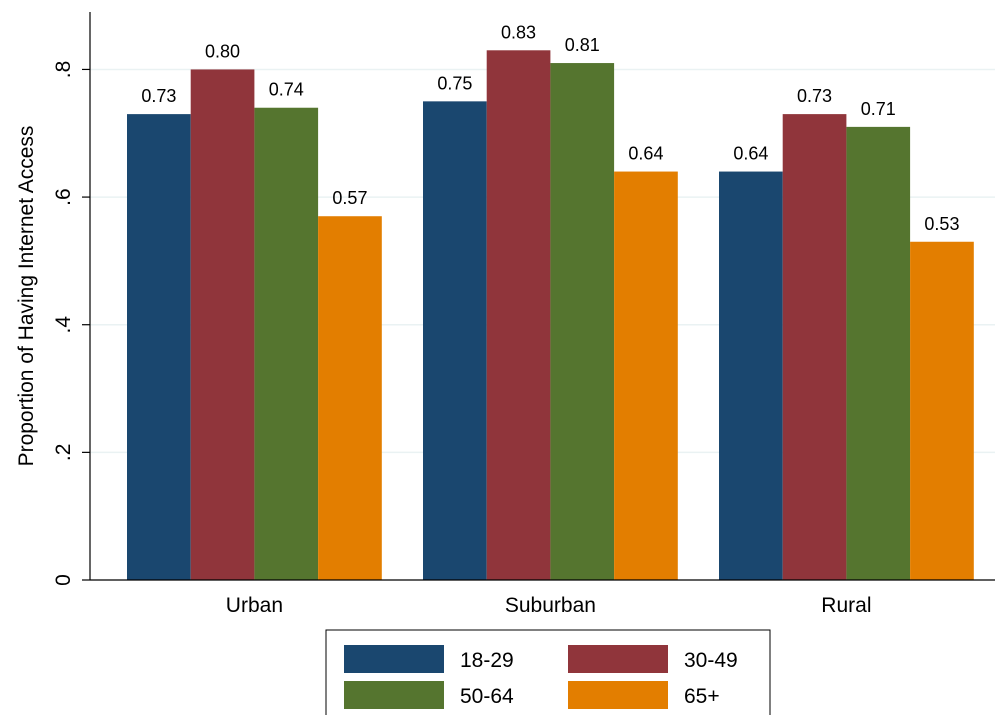 This screenshot has width=1002, height=715. I want to click on x-category-labels: Urban Suburban Rural, so click(549, 605).